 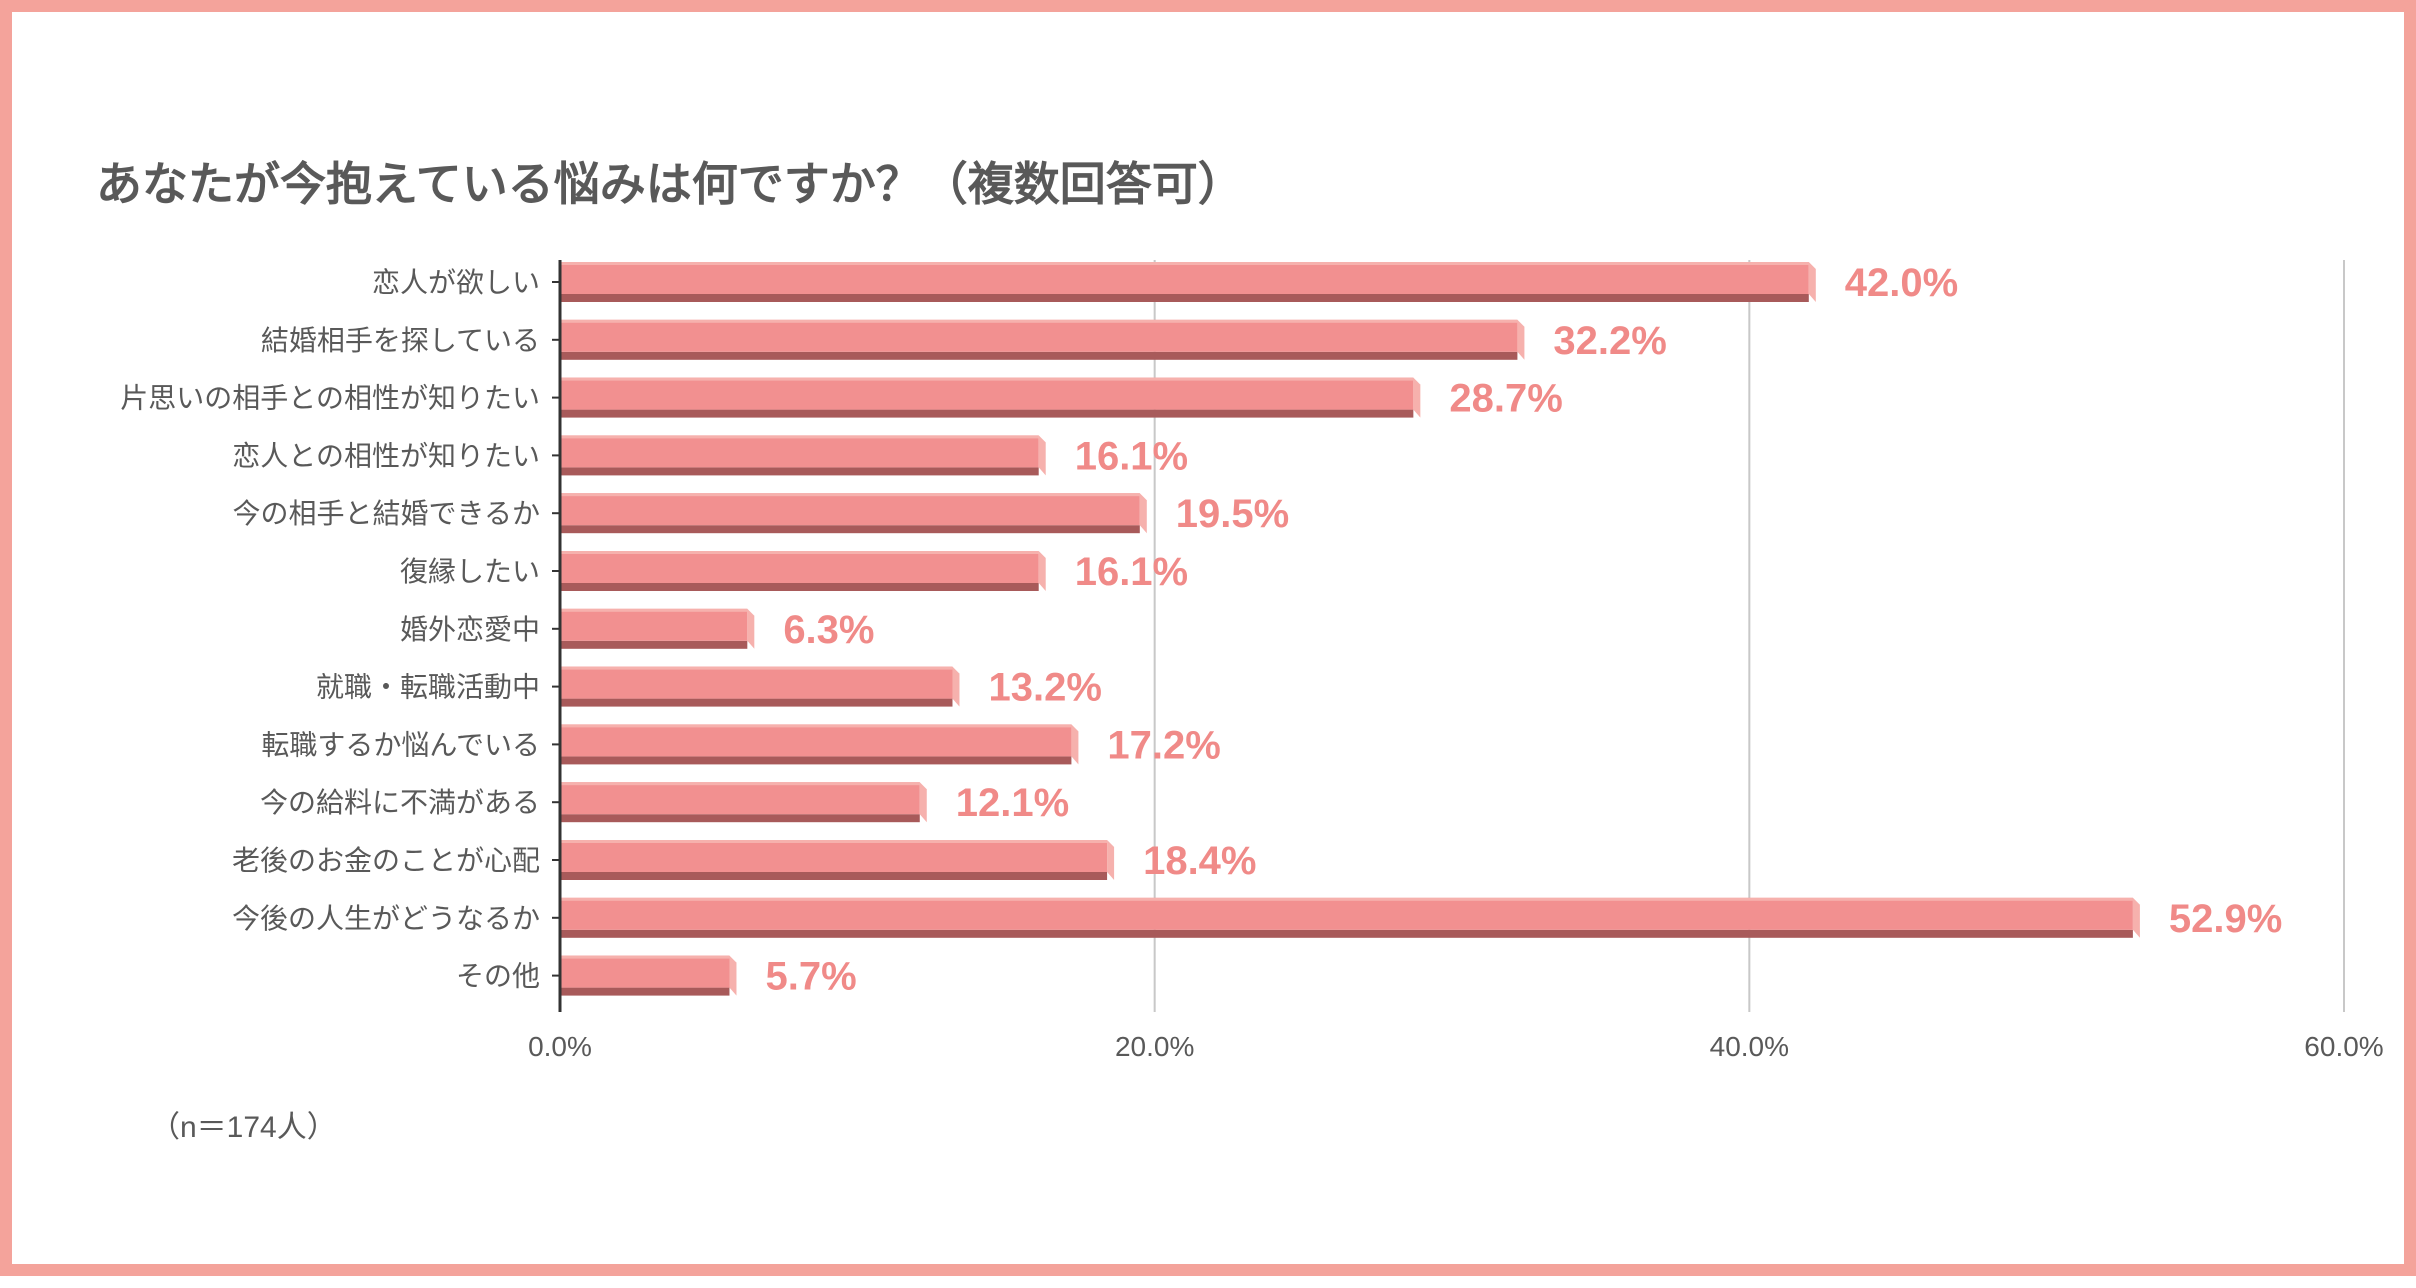 I want to click on value-label: 12.1%, so click(x=1012, y=803).